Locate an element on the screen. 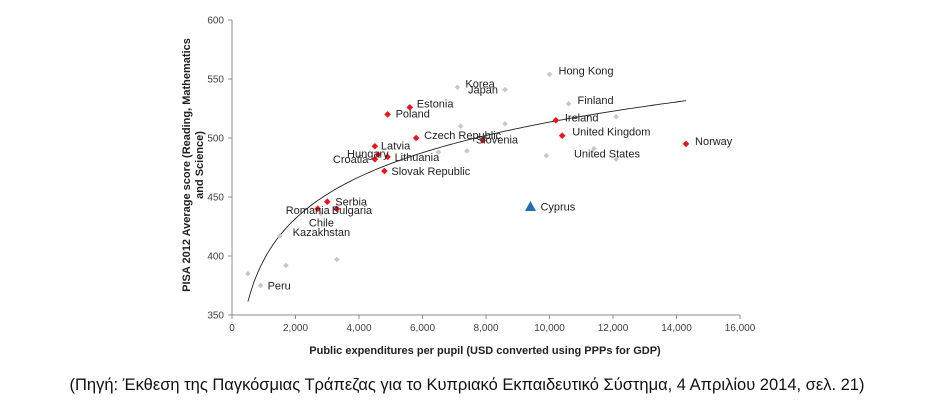  data-point-norway is located at coordinates (686, 144).